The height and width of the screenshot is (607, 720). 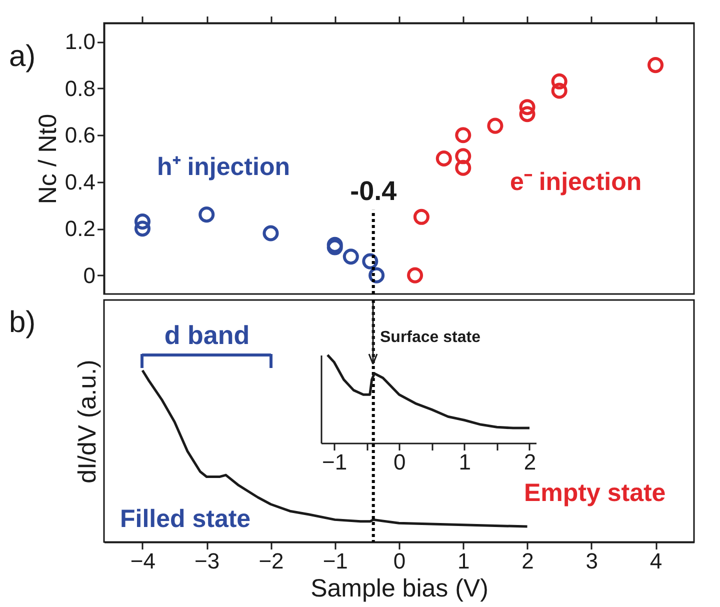 I want to click on text: b), so click(x=22, y=322).